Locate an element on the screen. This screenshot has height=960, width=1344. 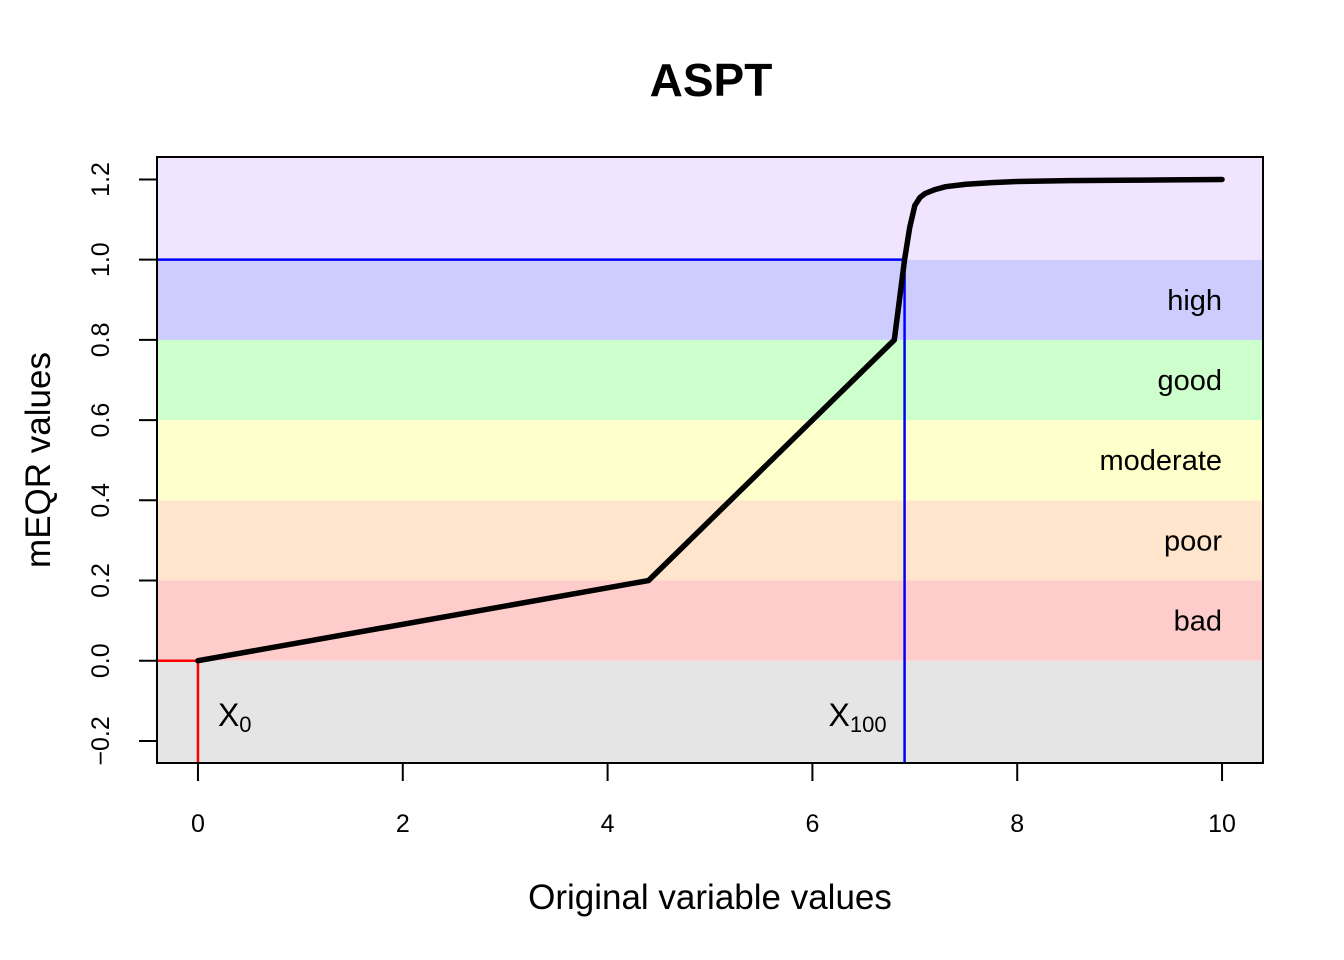
band-label-high: high is located at coordinates (1194, 301).